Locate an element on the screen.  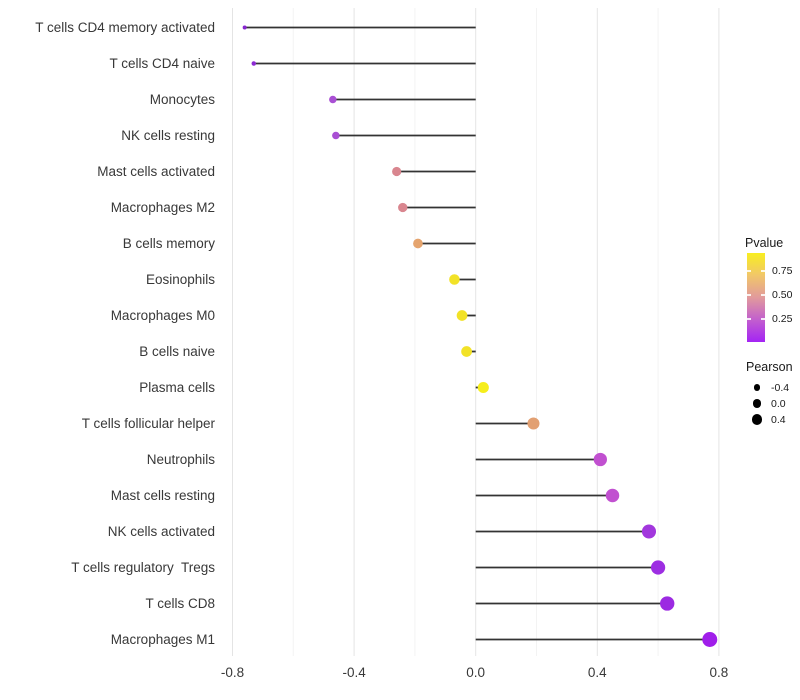
y-axis-label: Macrophages M0 is located at coordinates (163, 315).